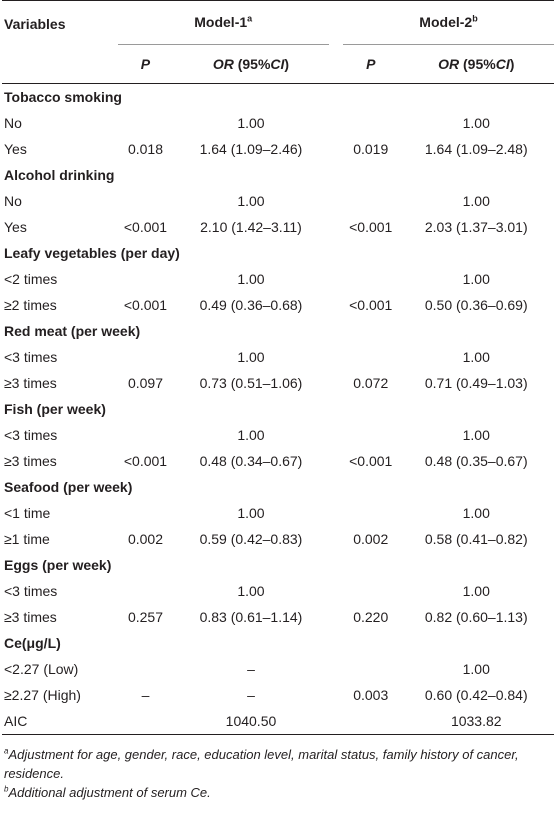 The height and width of the screenshot is (826, 558). Describe the element at coordinates (27, 512) in the screenshot. I see `row-label: <1 time` at that location.